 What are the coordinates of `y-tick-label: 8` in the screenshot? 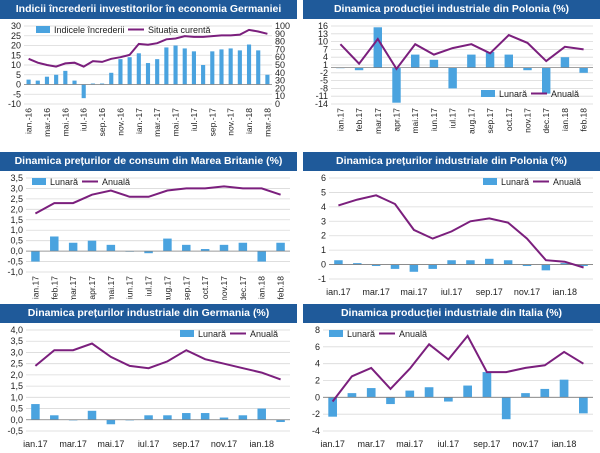 It's located at (317, 330).